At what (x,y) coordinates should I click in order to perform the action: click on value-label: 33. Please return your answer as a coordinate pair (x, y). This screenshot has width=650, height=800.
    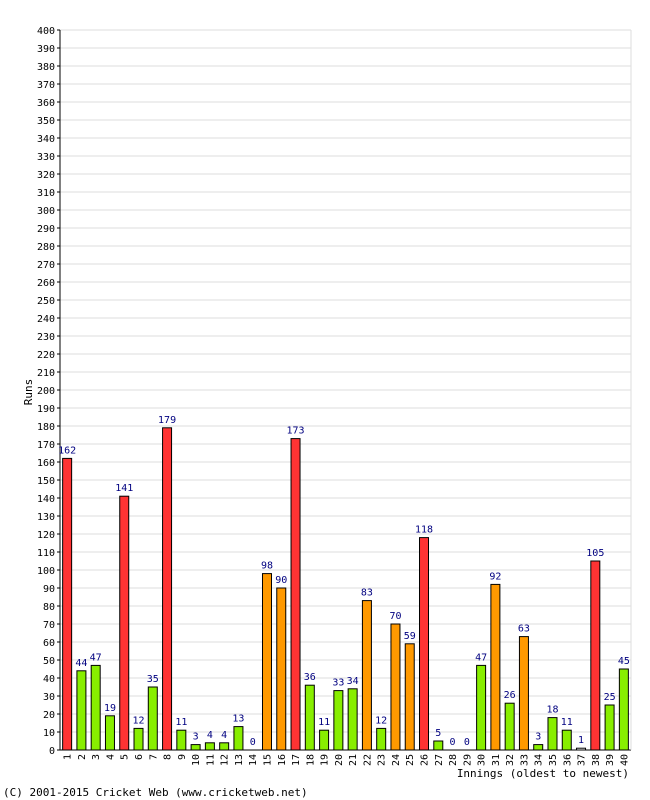
    Looking at the image, I should click on (338, 683).